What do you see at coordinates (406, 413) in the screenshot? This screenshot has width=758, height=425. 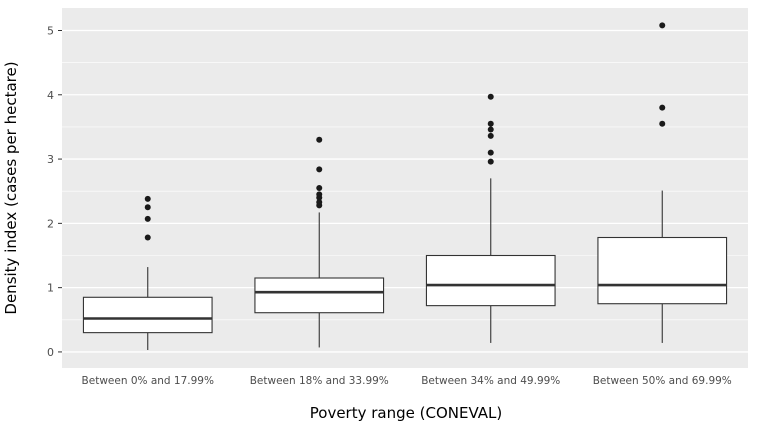 I see `x-axis-title: Poverty range (CONEVAL)` at bounding box center [406, 413].